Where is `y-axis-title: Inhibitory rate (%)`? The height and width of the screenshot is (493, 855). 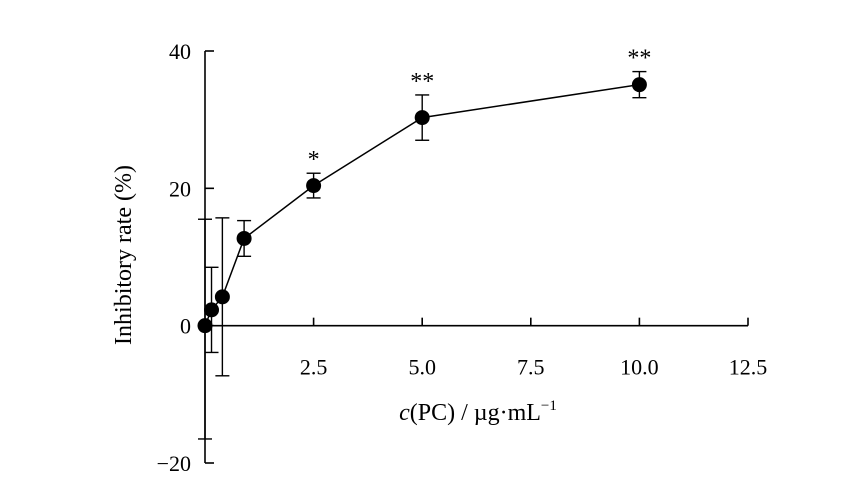 y-axis-title: Inhibitory rate (%) is located at coordinates (124, 255).